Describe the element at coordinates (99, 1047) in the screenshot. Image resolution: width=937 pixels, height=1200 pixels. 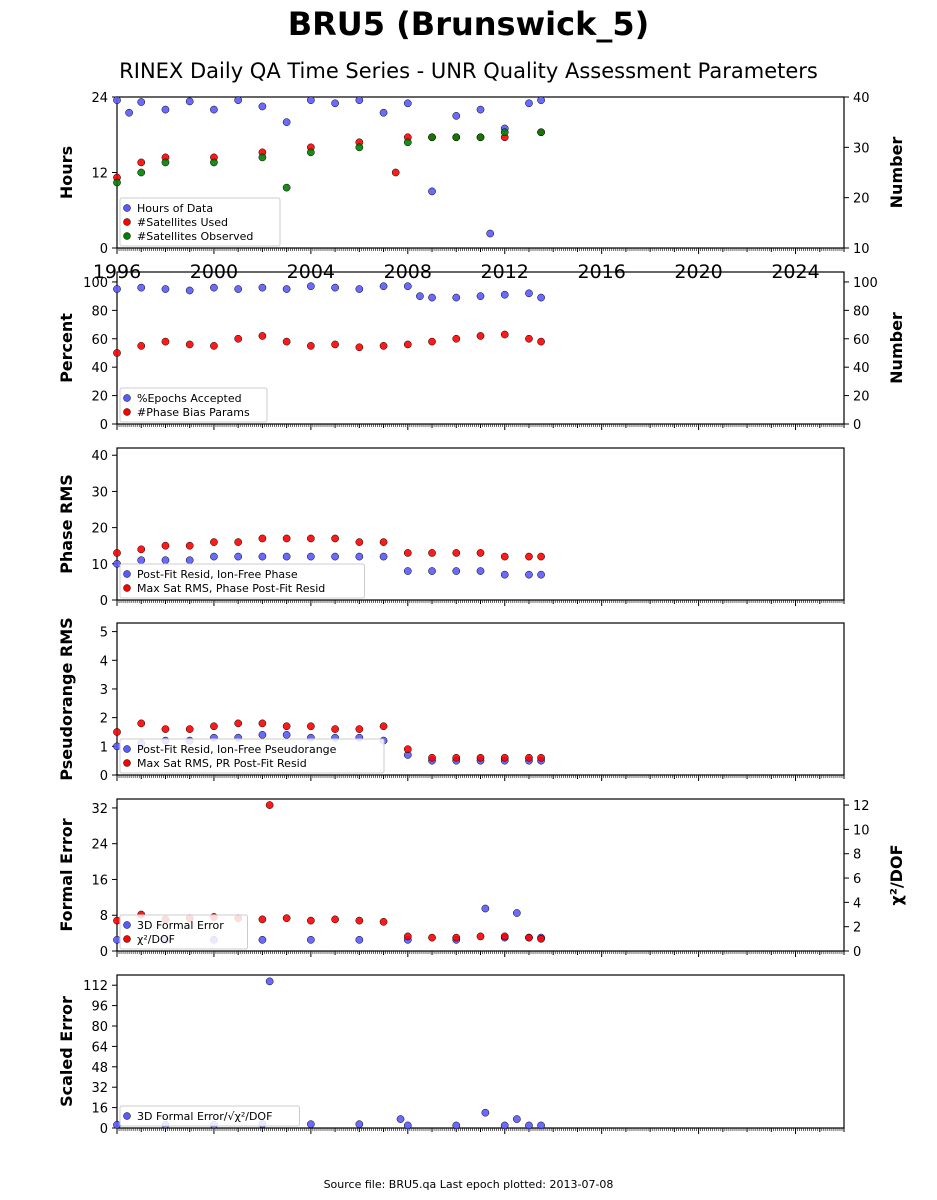
I see `y-tick-label: 64` at that location.